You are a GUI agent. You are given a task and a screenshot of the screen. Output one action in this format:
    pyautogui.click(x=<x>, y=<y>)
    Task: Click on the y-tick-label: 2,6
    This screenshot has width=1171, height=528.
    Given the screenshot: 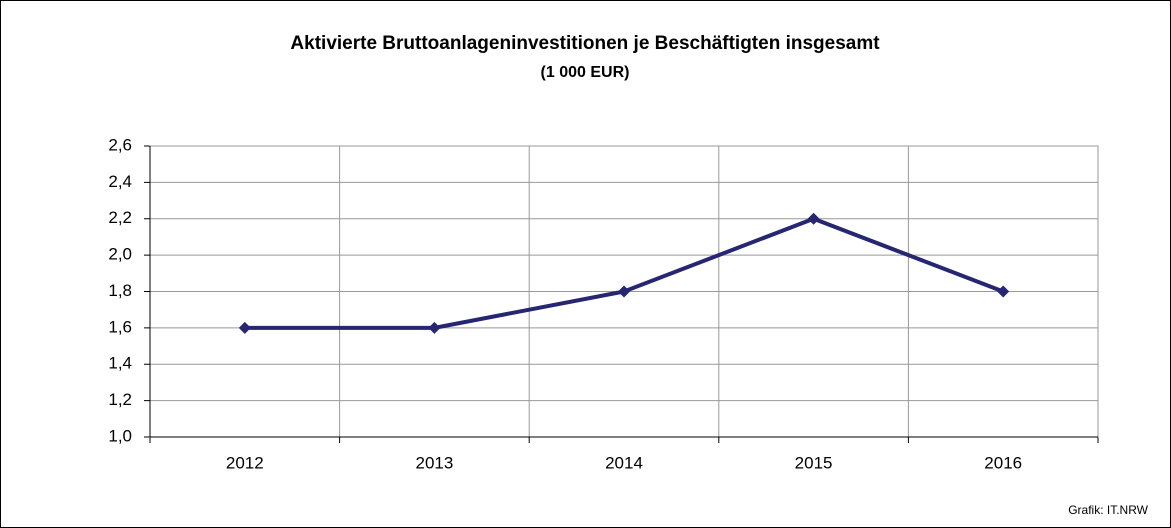 What is the action you would take?
    pyautogui.click(x=120, y=144)
    